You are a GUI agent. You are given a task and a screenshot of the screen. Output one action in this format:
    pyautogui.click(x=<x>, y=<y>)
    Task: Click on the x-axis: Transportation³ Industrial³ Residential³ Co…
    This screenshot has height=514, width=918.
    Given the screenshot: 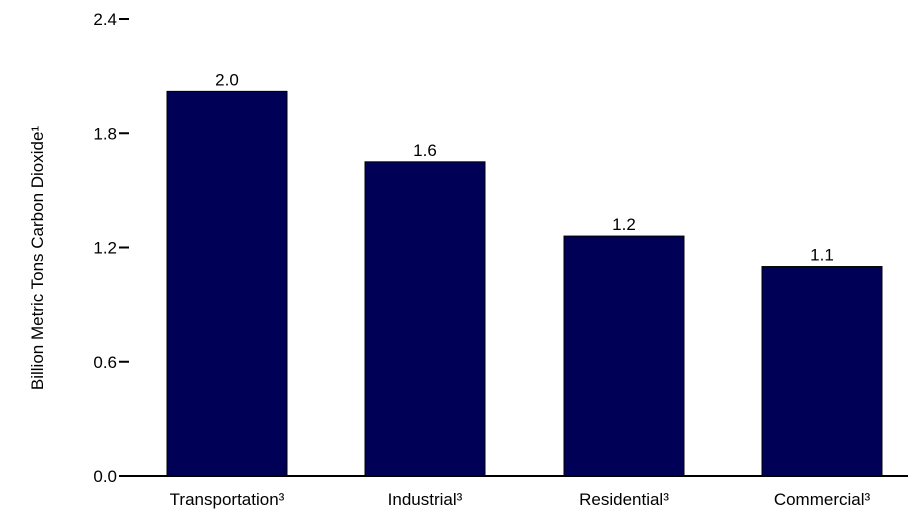 What is the action you would take?
    pyautogui.click(x=513, y=492)
    